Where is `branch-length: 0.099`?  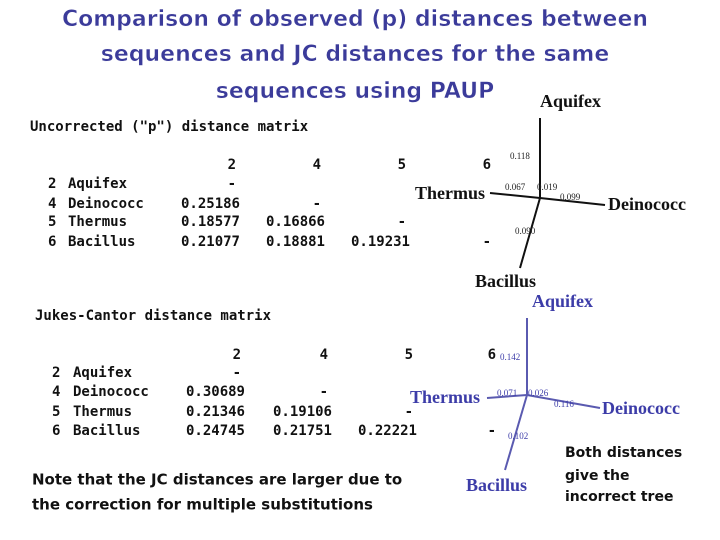 branch-length: 0.099 is located at coordinates (570, 197).